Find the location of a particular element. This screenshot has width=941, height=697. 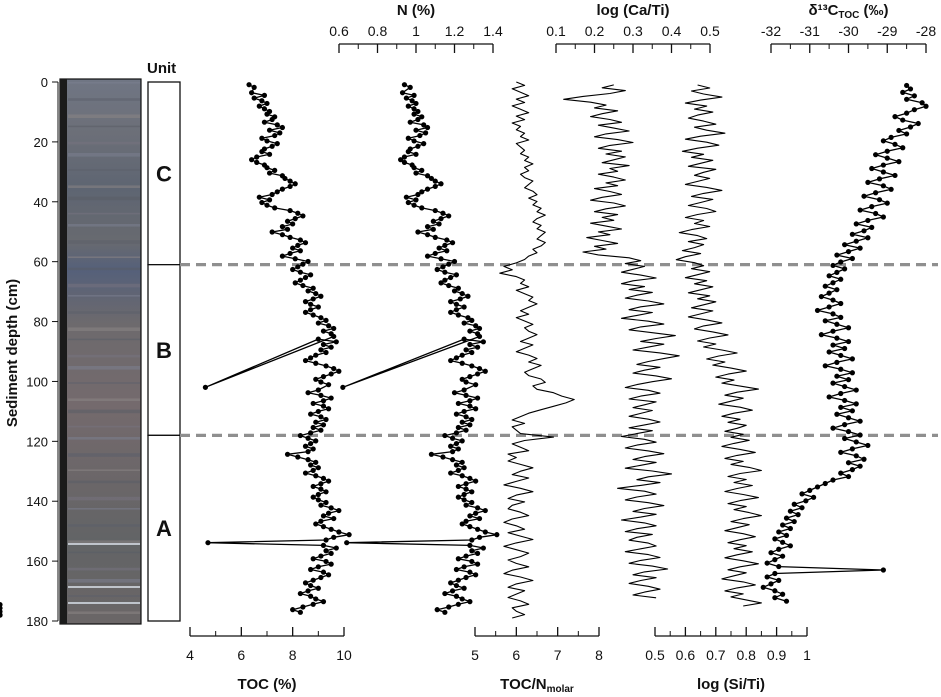

d13c-series-line is located at coordinates (844, 343).